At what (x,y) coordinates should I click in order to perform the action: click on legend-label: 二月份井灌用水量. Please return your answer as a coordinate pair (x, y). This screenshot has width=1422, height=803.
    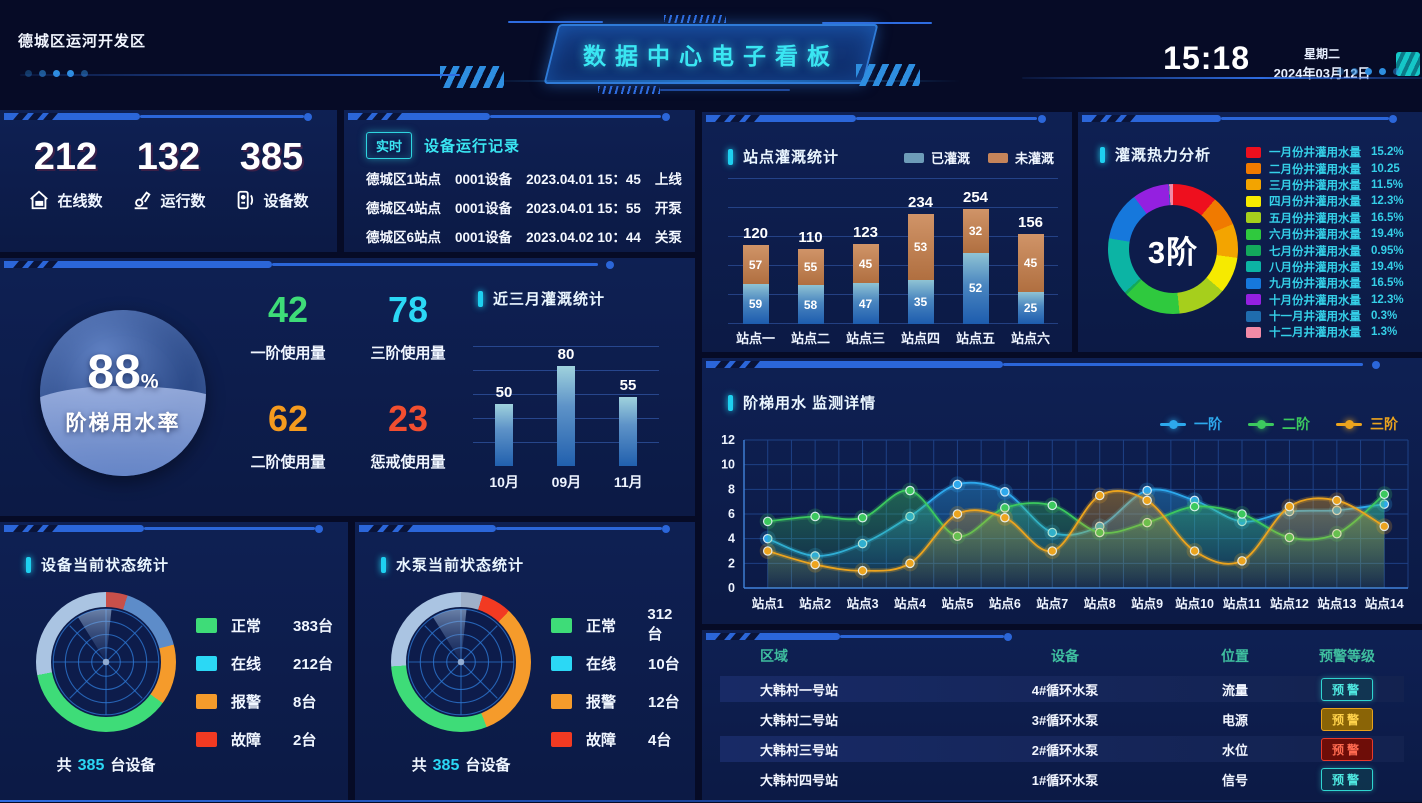
    Looking at the image, I should click on (1315, 169).